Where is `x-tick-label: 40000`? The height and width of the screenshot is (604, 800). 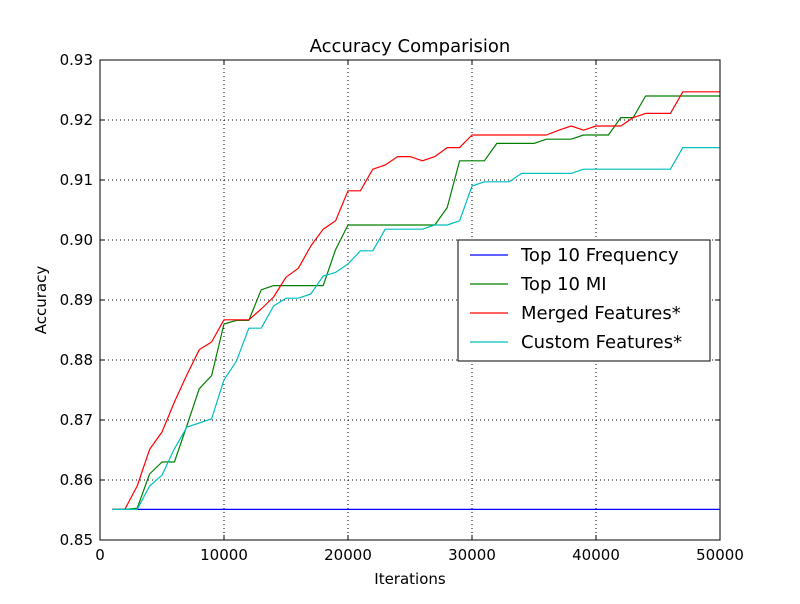 x-tick-label: 40000 is located at coordinates (596, 555).